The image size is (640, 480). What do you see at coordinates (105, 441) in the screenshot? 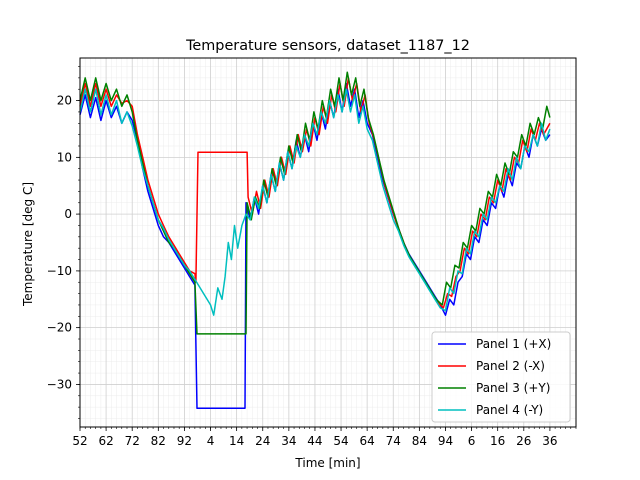
I see `x-tick-label: 62` at bounding box center [105, 441].